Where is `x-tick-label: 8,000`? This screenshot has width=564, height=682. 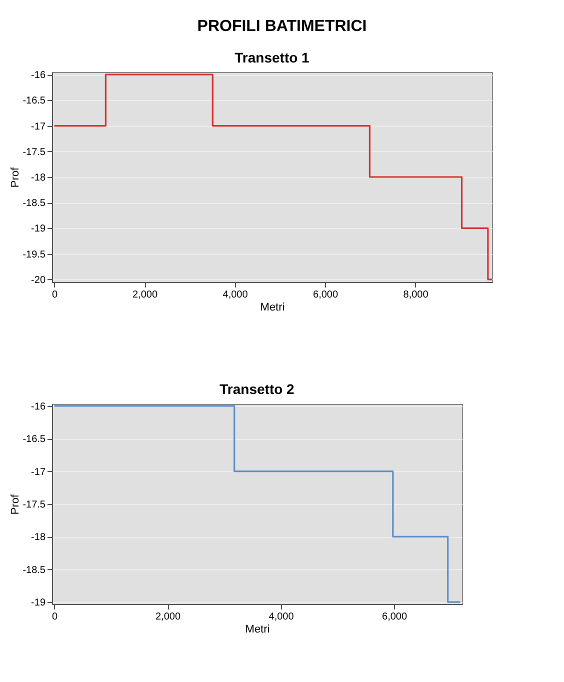 x-tick-label: 8,000 is located at coordinates (416, 295).